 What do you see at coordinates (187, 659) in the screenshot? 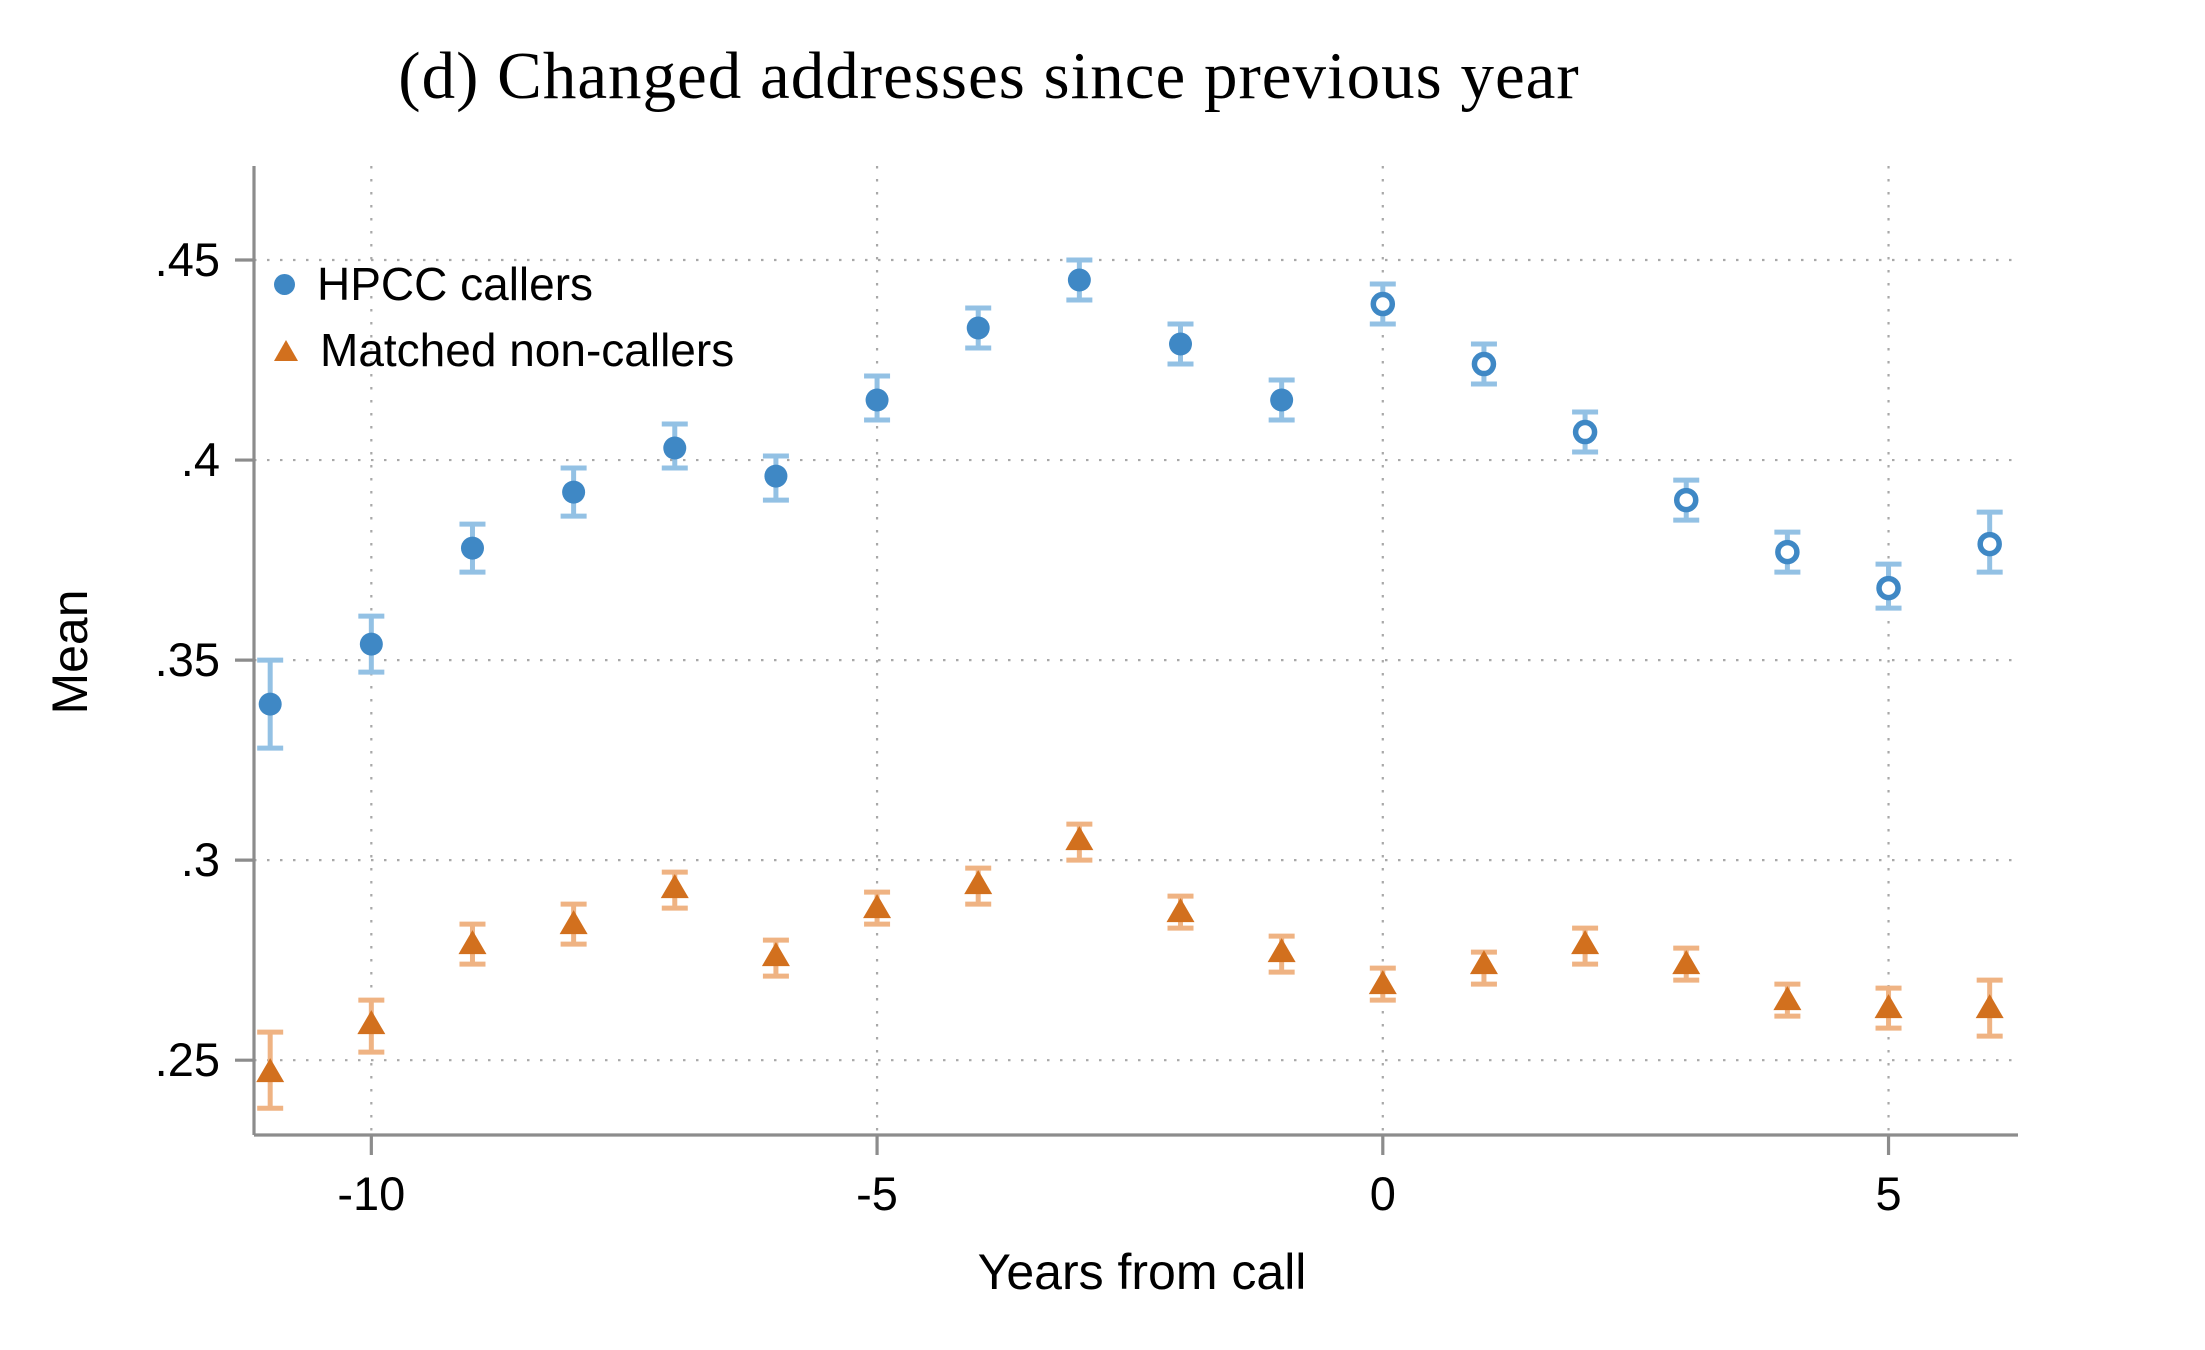
I see `y-tick-label: .35` at bounding box center [187, 659].